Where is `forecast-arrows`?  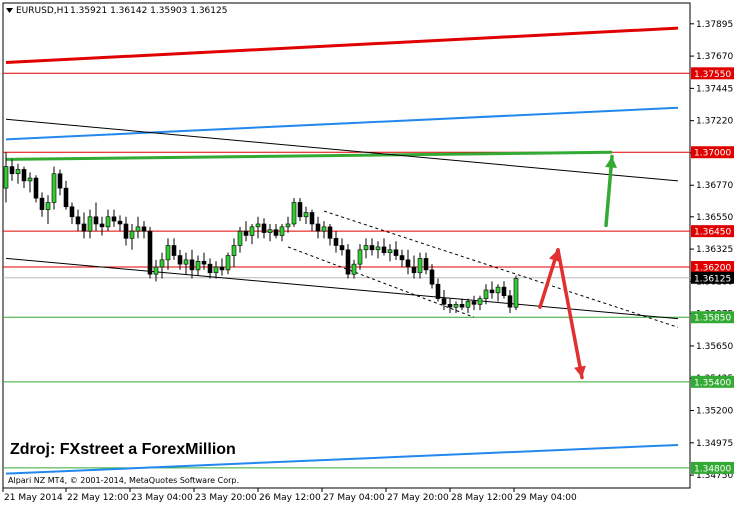
forecast-arrows is located at coordinates (578, 267).